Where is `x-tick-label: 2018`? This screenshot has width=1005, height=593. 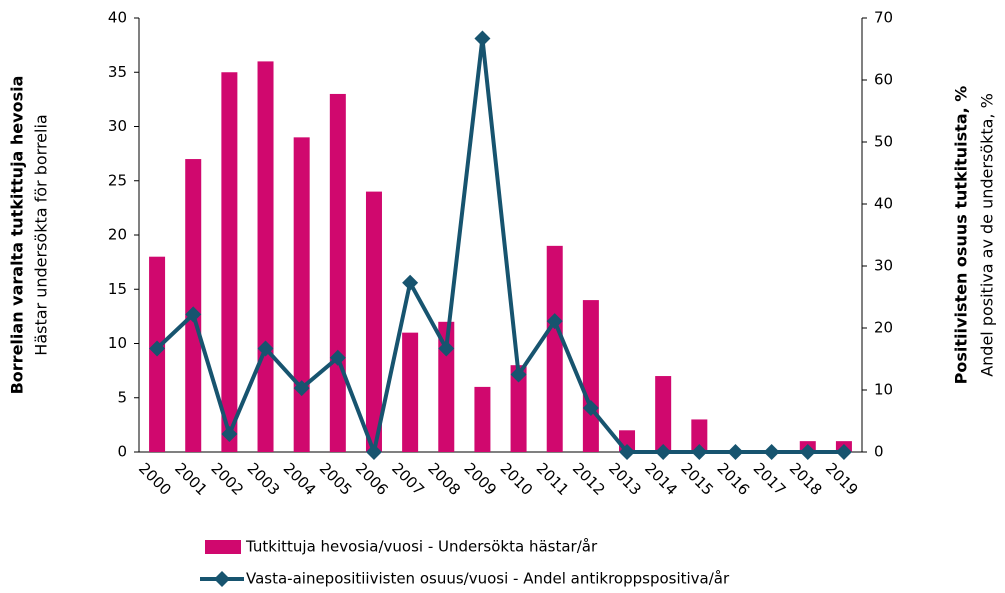 x-tick-label: 2018 is located at coordinates (806, 479).